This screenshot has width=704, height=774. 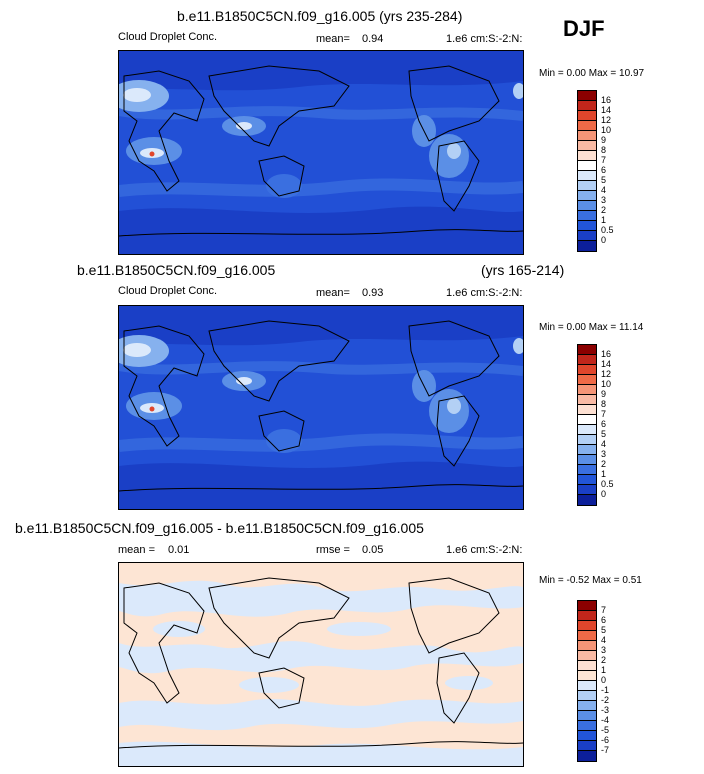 What do you see at coordinates (590, 580) in the screenshot?
I see `panel3-minmax: Min = -0.52 Max = 0.51` at bounding box center [590, 580].